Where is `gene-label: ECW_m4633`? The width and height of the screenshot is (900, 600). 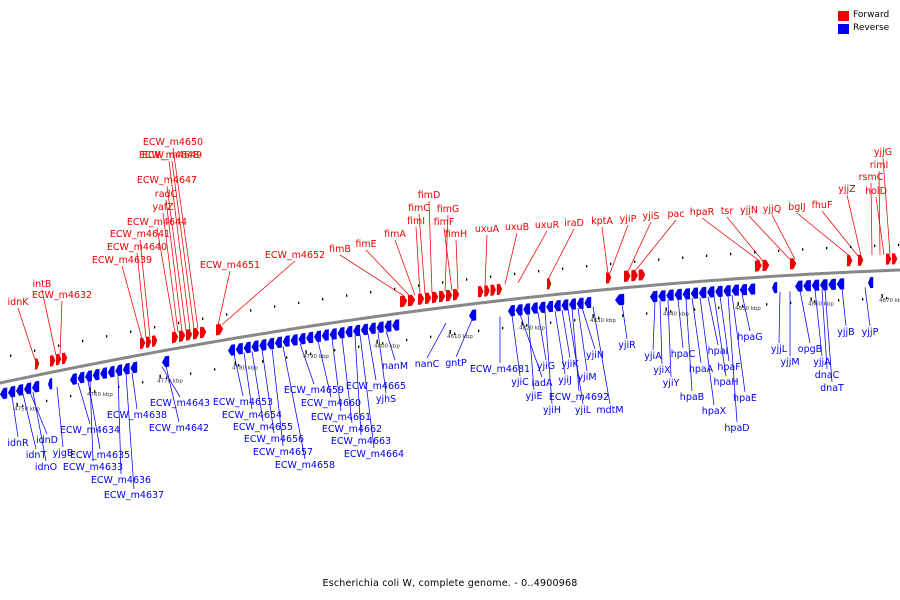 gene-label: ECW_m4633 is located at coordinates (93, 467).